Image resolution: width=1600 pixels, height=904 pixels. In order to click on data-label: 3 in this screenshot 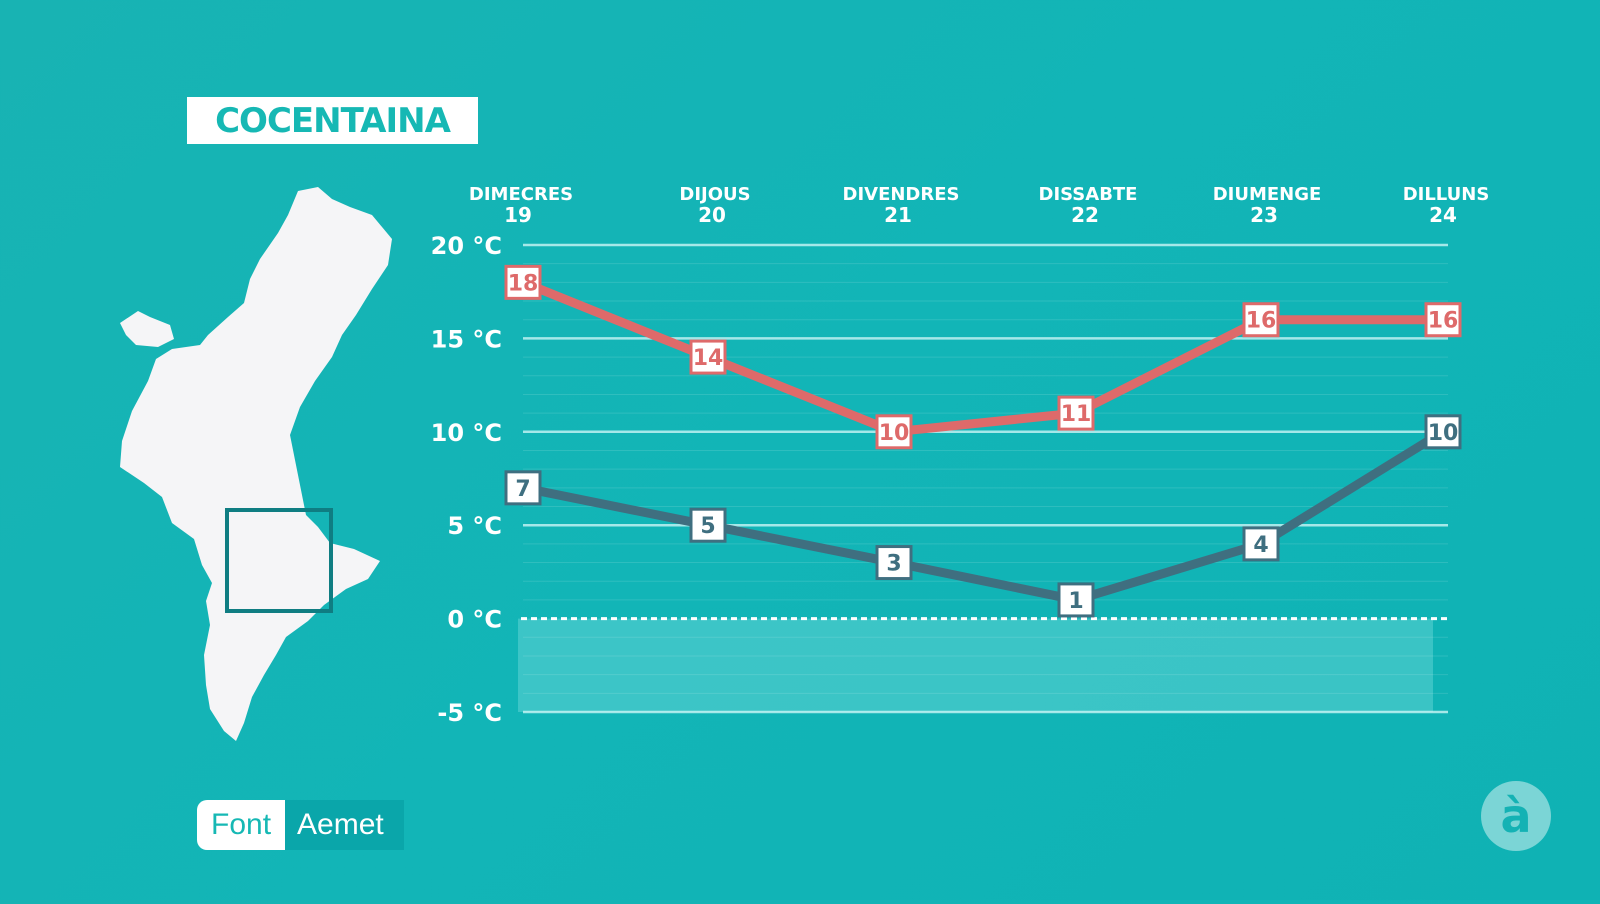, I will do `click(893, 564)`.